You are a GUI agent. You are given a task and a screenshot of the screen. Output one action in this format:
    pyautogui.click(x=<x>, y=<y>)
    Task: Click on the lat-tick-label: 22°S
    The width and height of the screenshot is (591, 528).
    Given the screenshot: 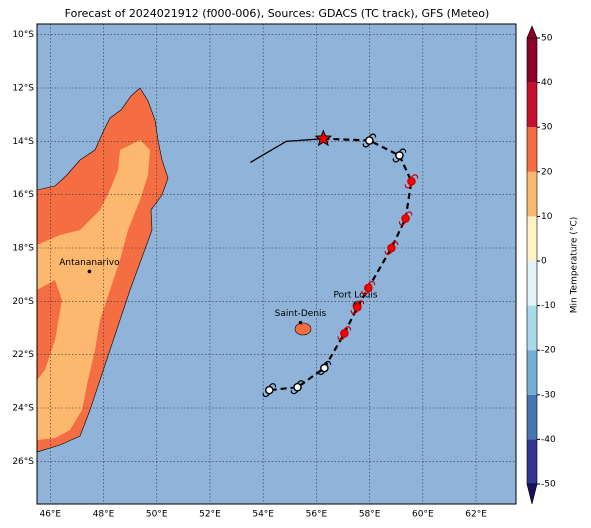 What is the action you would take?
    pyautogui.click(x=23, y=355)
    